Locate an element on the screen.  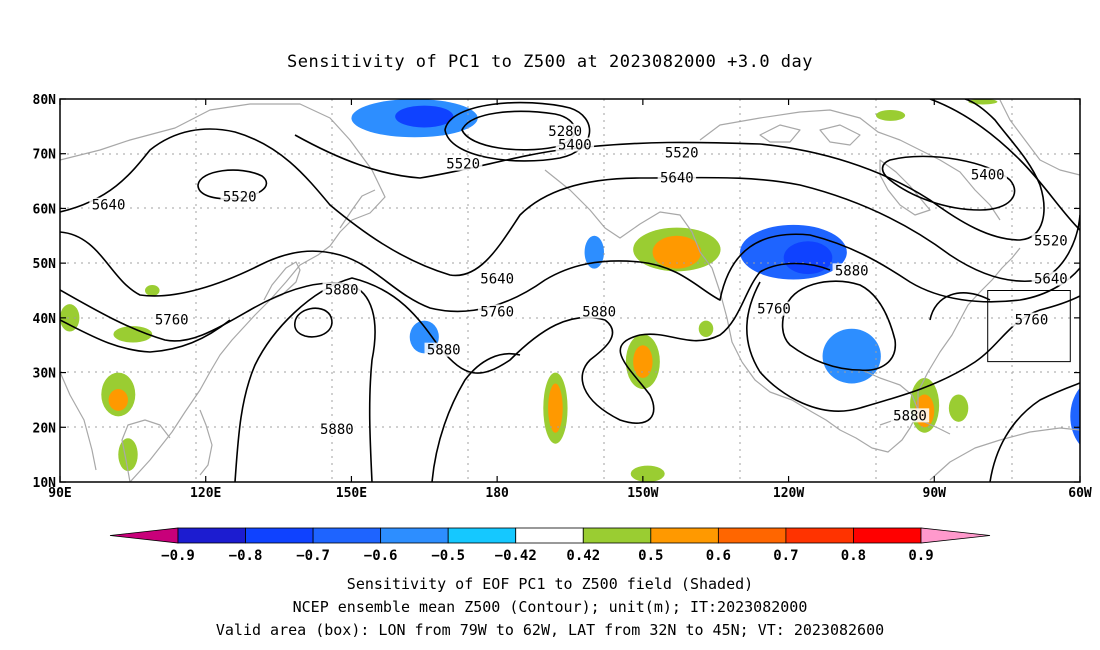
contour-label-text: 5520 is located at coordinates (682, 154).